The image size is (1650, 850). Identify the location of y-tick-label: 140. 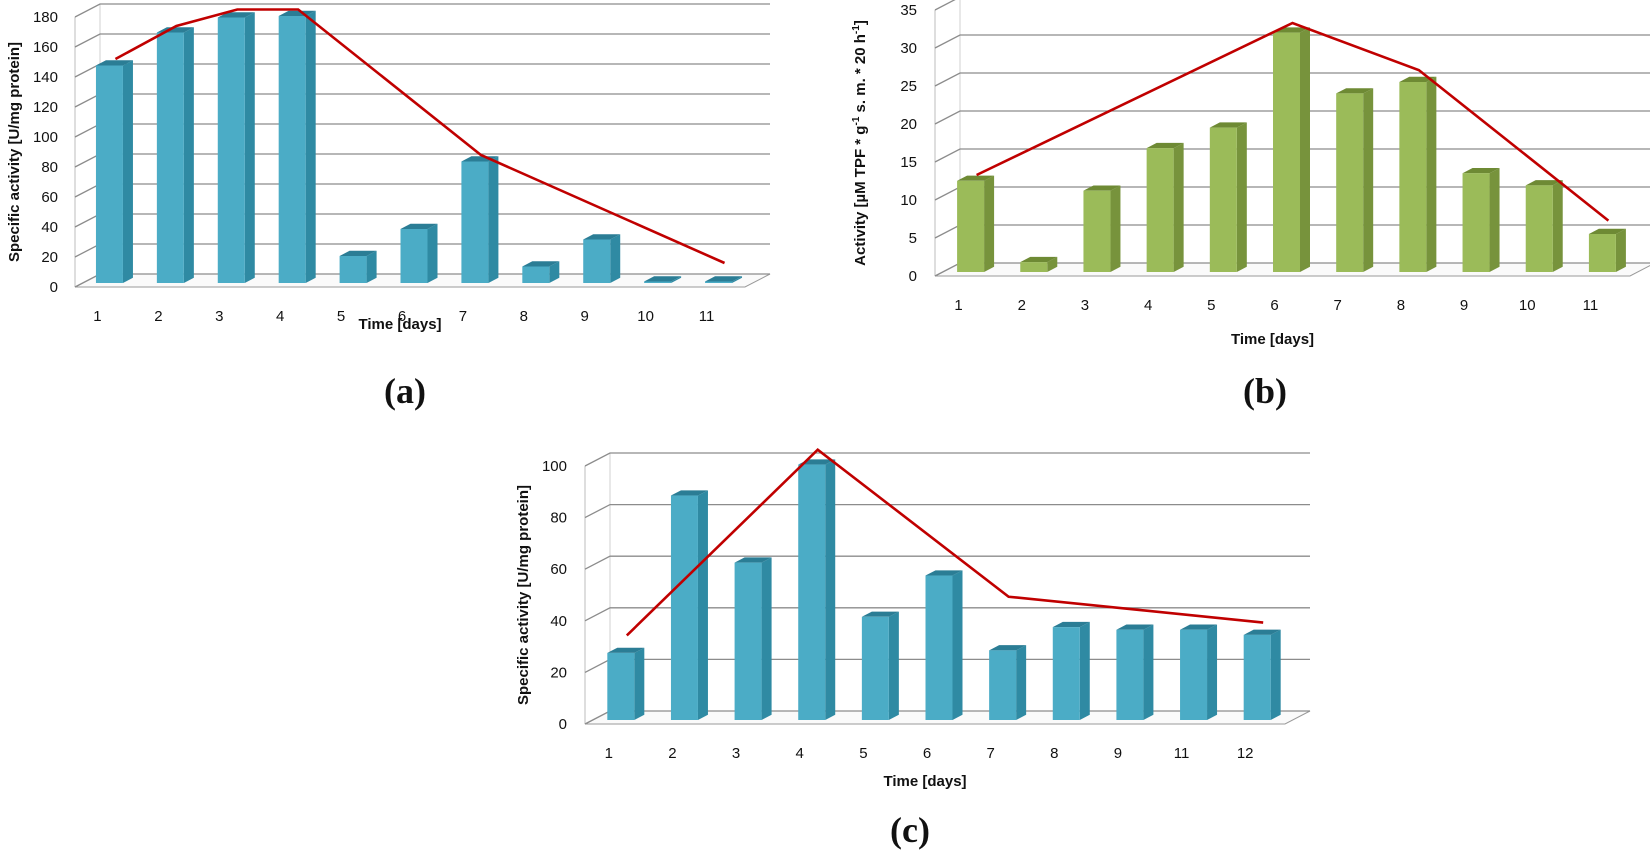
(45, 77).